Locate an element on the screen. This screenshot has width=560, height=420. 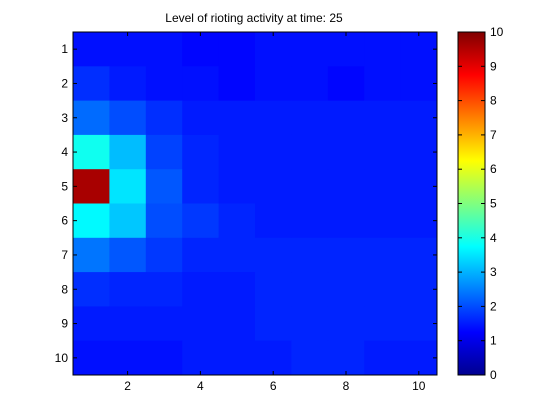
colorbar-tick-label: 9 is located at coordinates (493, 66).